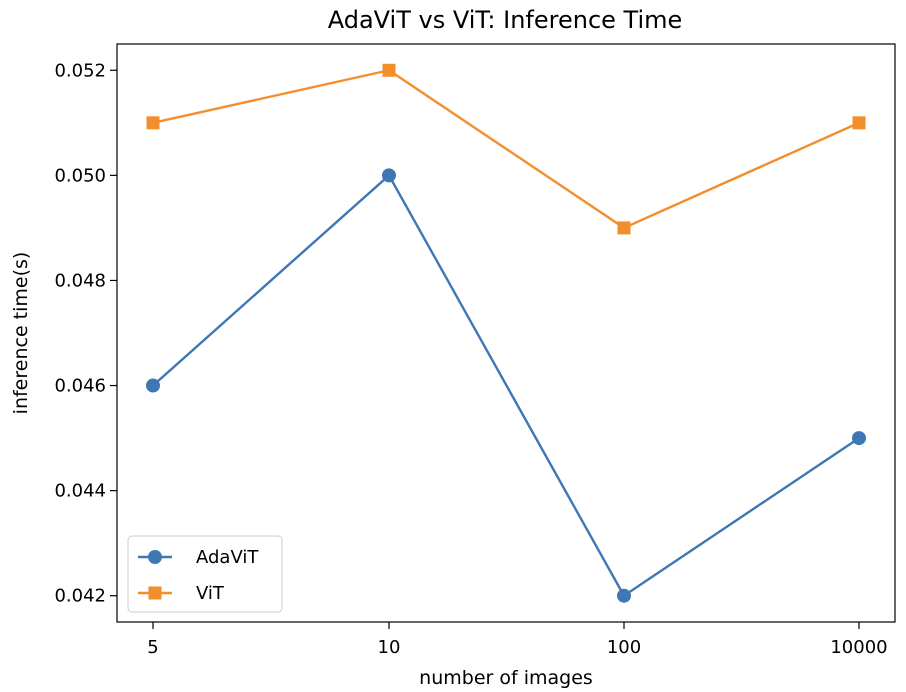 This screenshot has width=906, height=692. What do you see at coordinates (80, 596) in the screenshot?
I see `y-tick-label: 0.042` at bounding box center [80, 596].